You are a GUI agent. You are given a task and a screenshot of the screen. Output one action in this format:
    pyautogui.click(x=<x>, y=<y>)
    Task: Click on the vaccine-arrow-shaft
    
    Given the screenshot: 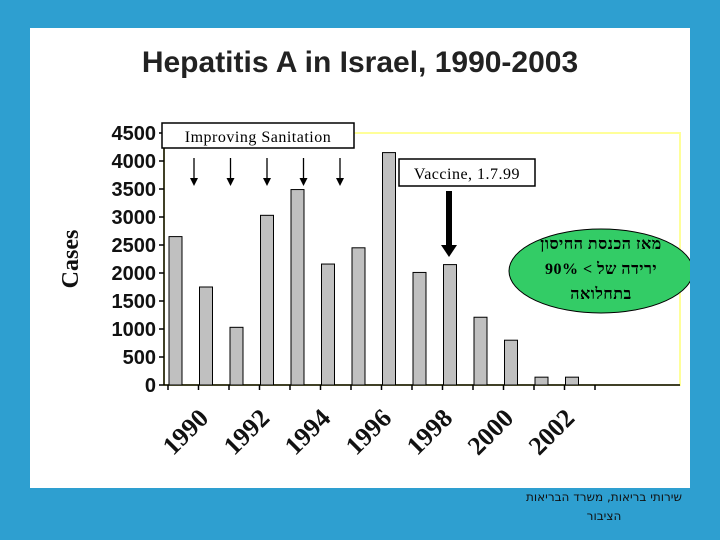 What is the action you would take?
    pyautogui.click(x=449, y=219)
    